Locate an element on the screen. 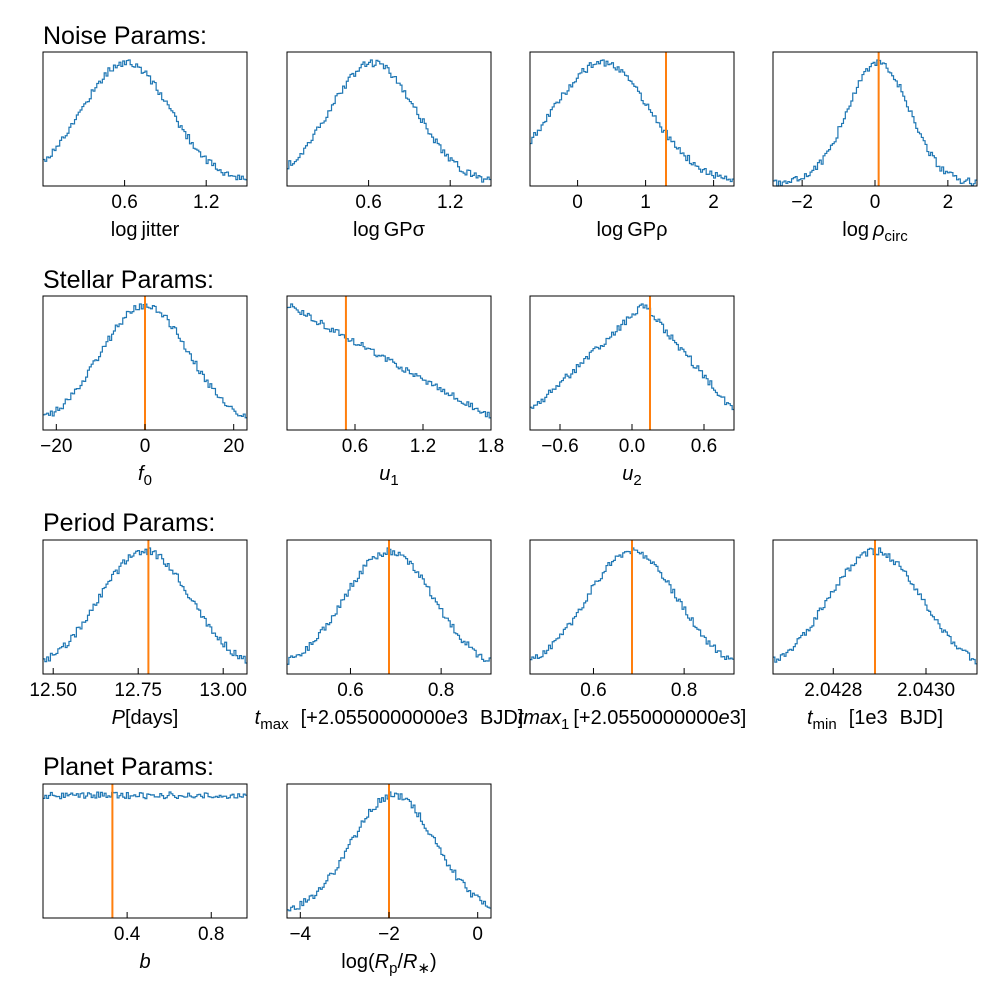  panel-10: 2.0428 2.0430 tmin [1e3 BJD] is located at coordinates (875, 636).